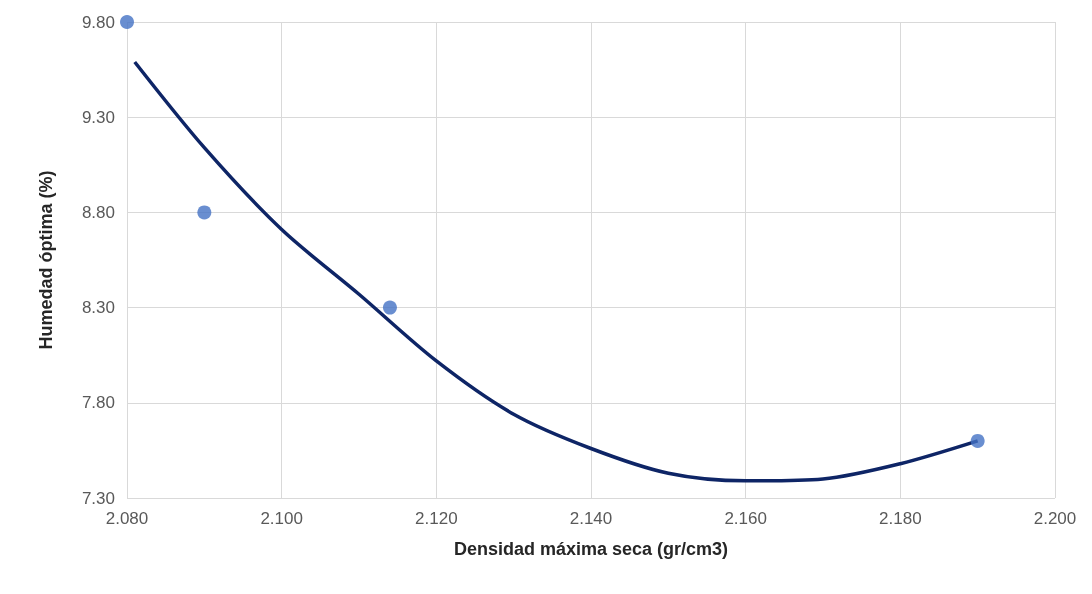 The width and height of the screenshot is (1092, 594). What do you see at coordinates (436, 518) in the screenshot?
I see `x-tick-label: 2.120` at bounding box center [436, 518].